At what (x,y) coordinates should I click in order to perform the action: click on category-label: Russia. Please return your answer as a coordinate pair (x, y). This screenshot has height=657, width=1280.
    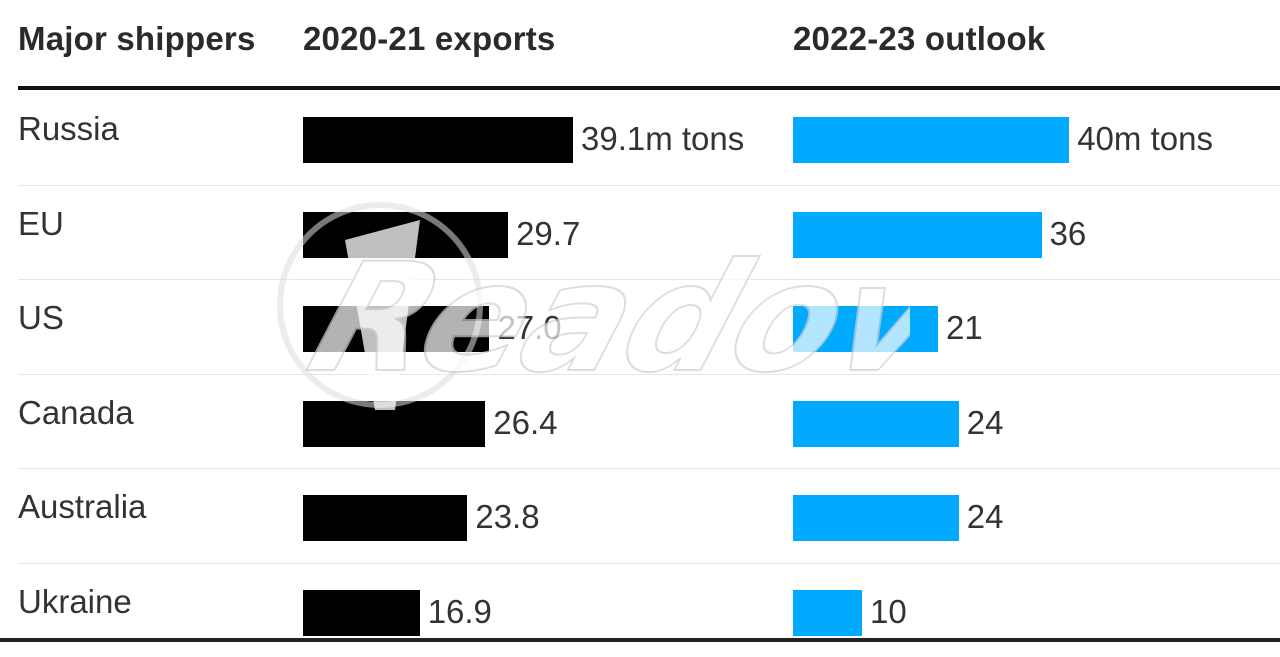
    Looking at the image, I should click on (68, 128).